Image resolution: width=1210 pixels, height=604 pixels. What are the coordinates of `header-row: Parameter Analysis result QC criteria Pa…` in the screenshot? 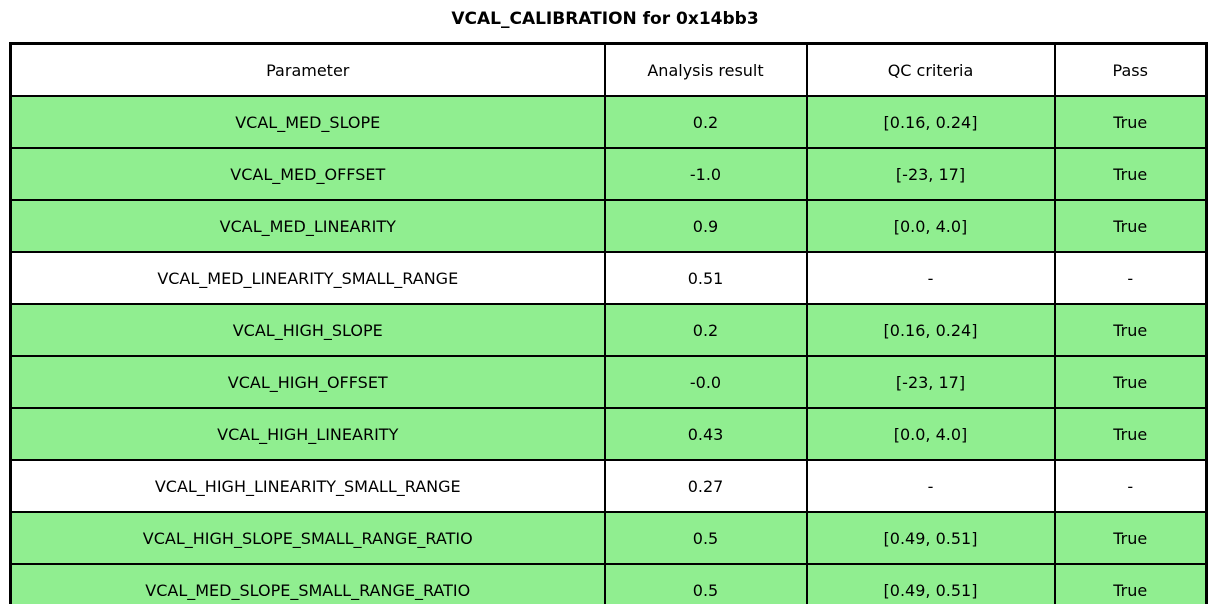 It's located at (608, 69).